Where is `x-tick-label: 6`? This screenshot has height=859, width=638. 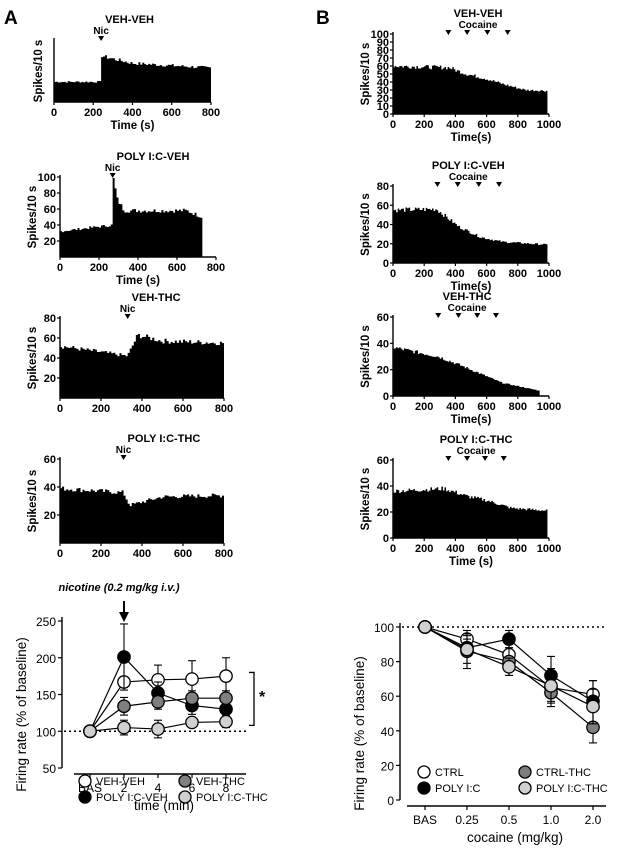
x-tick-label: 6 is located at coordinates (192, 788).